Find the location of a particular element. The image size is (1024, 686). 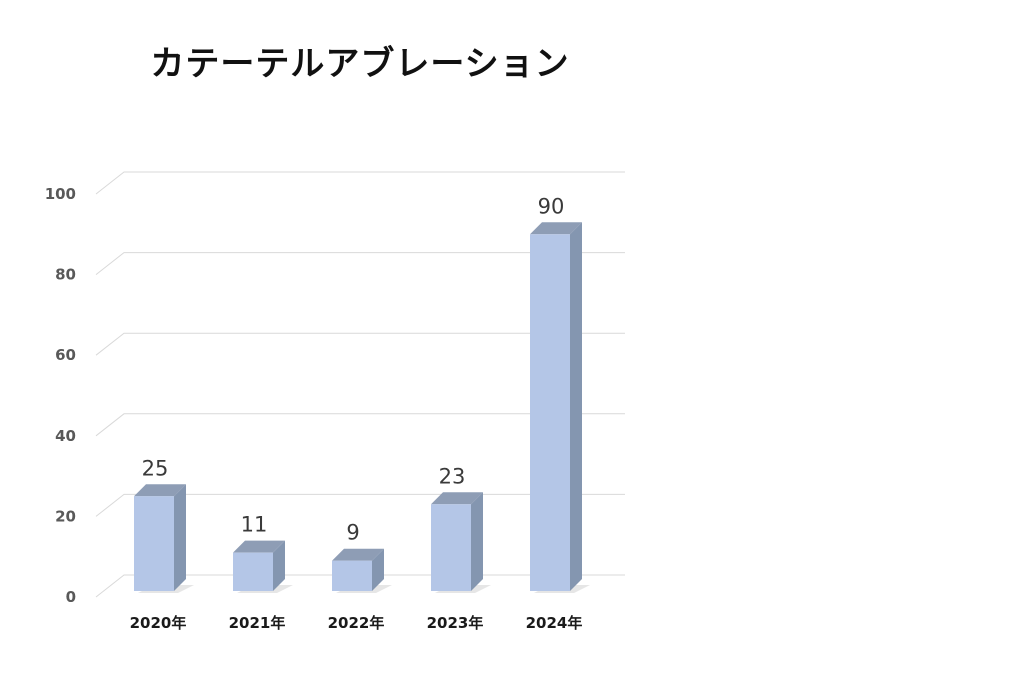

x-category-label: 2020年 is located at coordinates (158, 623).